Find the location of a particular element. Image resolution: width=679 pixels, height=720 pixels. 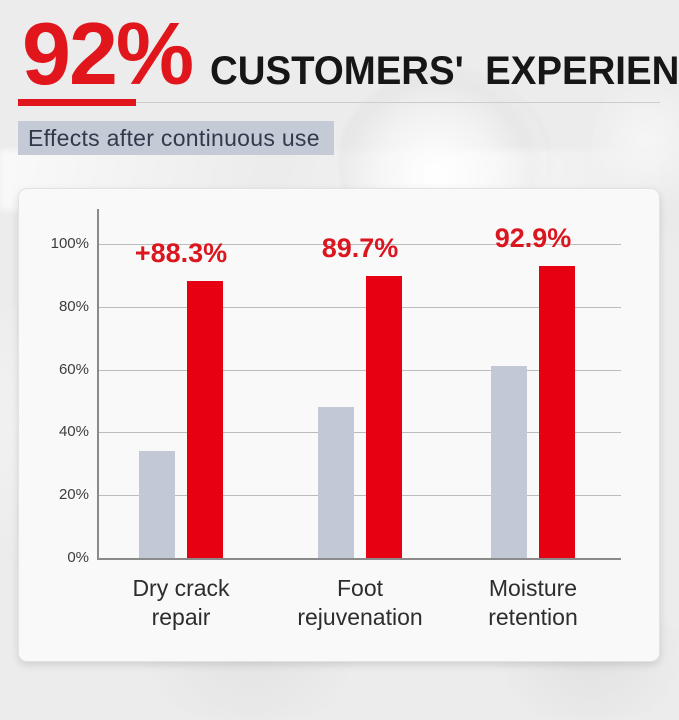

header-red-underline is located at coordinates (77, 102).